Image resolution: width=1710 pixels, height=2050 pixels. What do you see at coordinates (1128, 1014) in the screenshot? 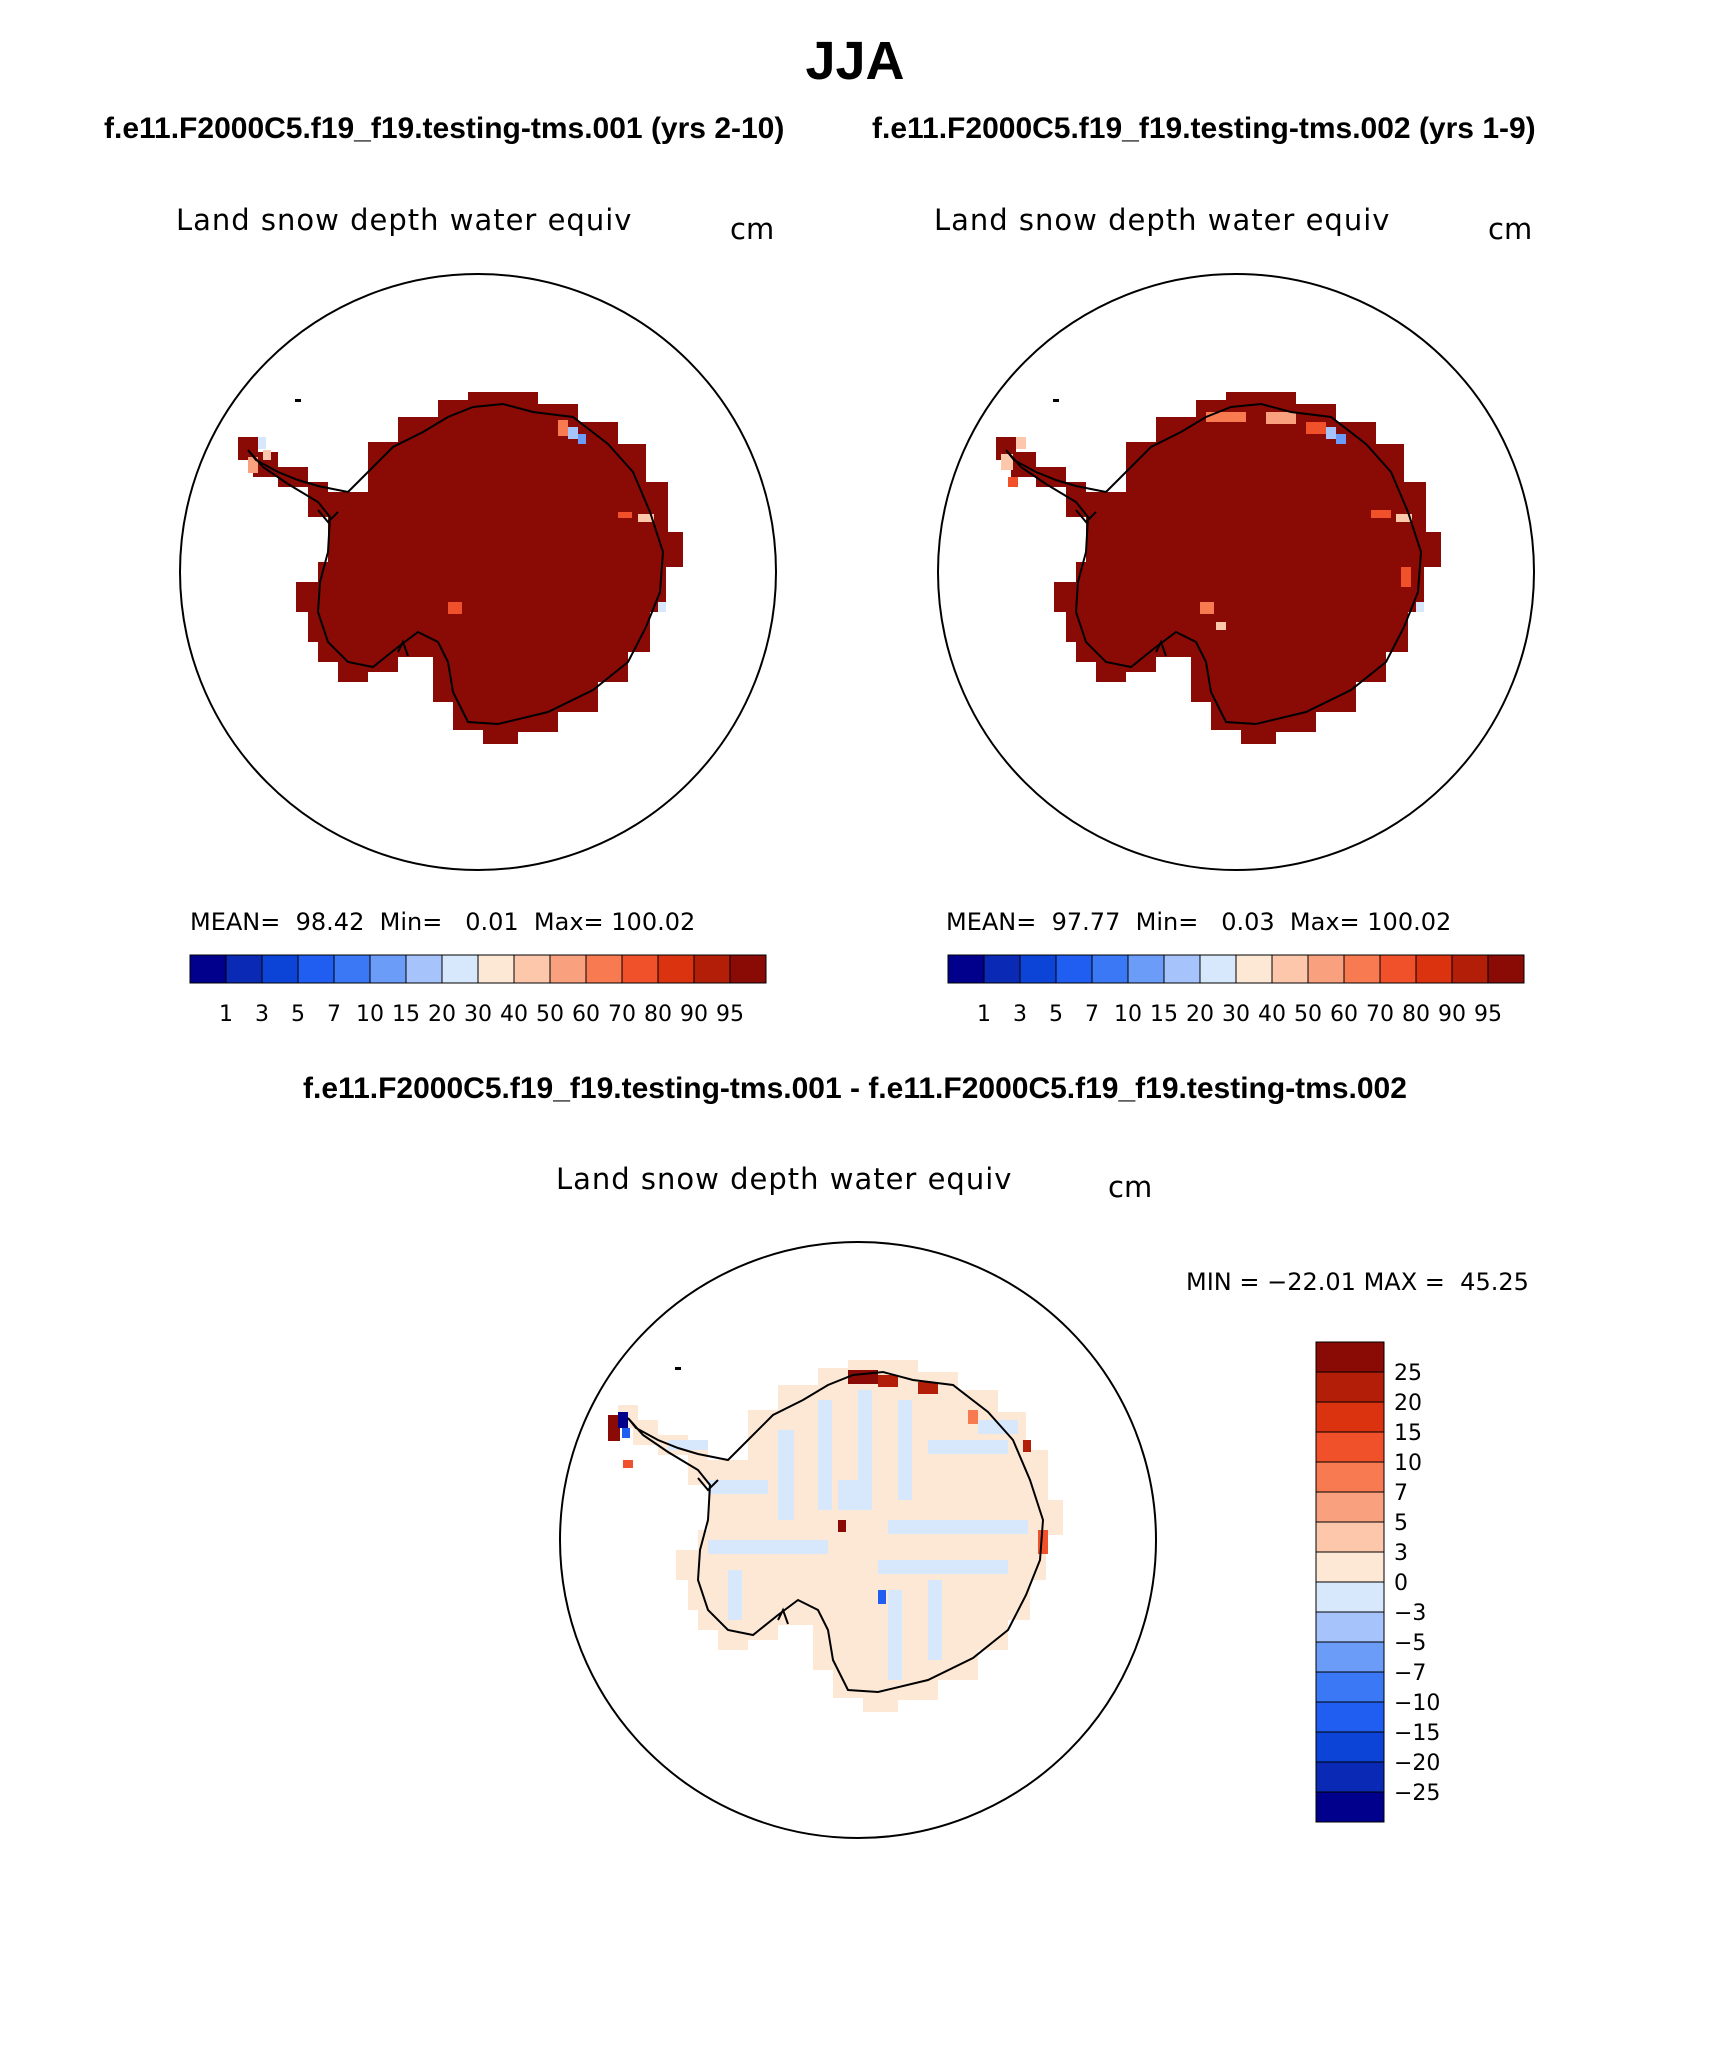
I see `panel2-colorbar-tick-label: 10` at bounding box center [1128, 1014].